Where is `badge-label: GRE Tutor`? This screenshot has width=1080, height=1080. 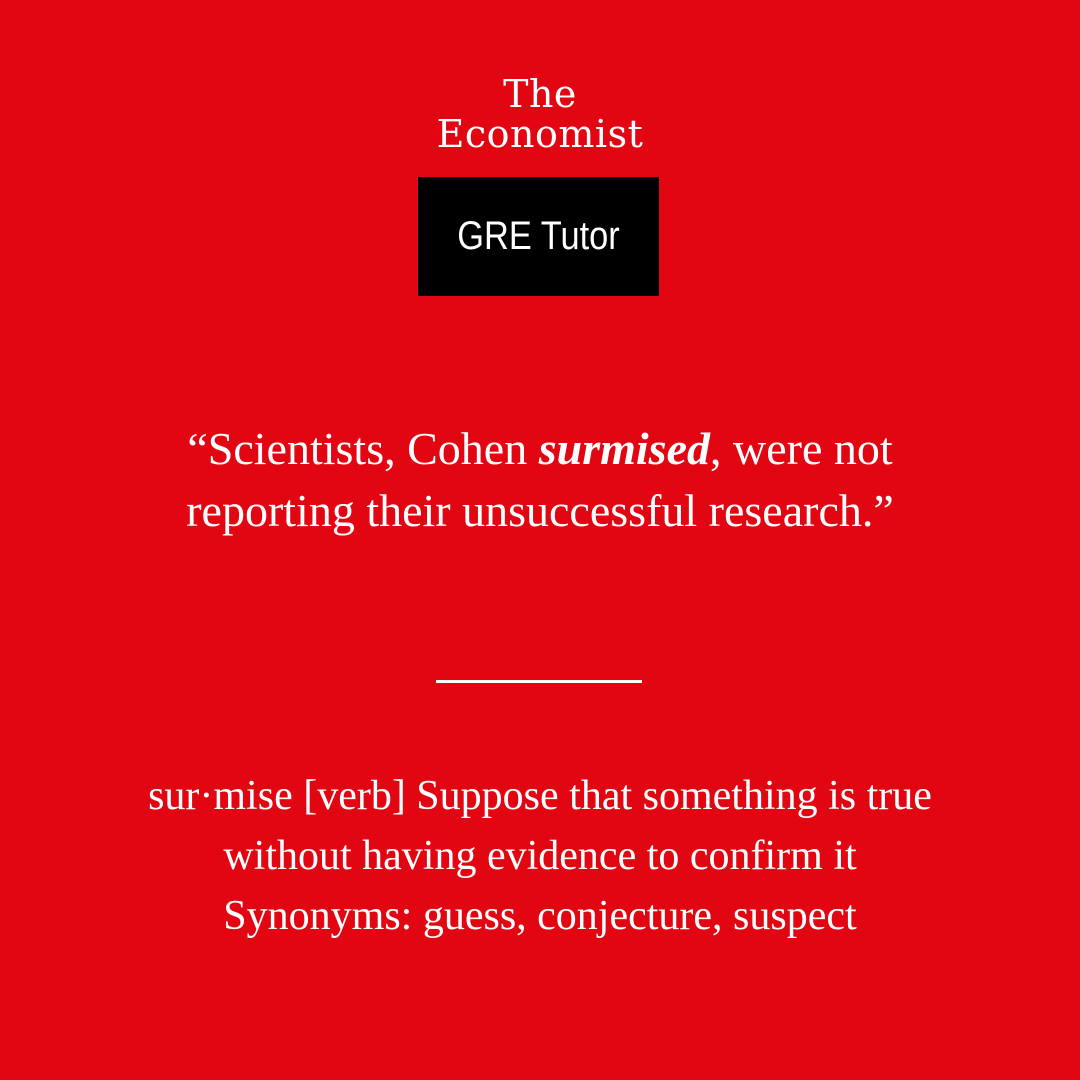 badge-label: GRE Tutor is located at coordinates (538, 236).